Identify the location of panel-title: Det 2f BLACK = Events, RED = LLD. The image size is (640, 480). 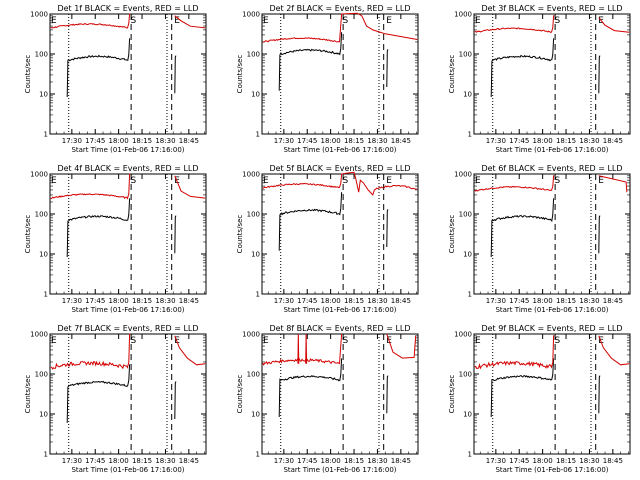
(339, 8).